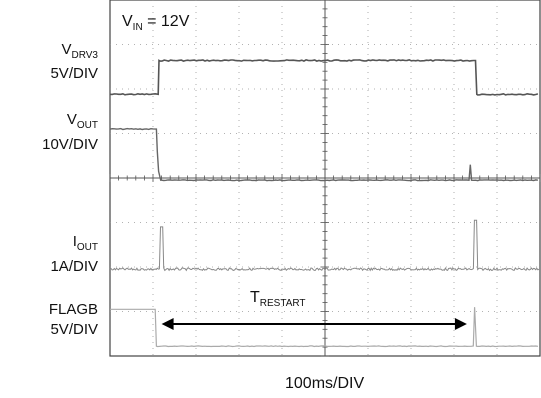 The image size is (541, 398). What do you see at coordinates (314, 323) in the screenshot?
I see `trestart-arrow` at bounding box center [314, 323].